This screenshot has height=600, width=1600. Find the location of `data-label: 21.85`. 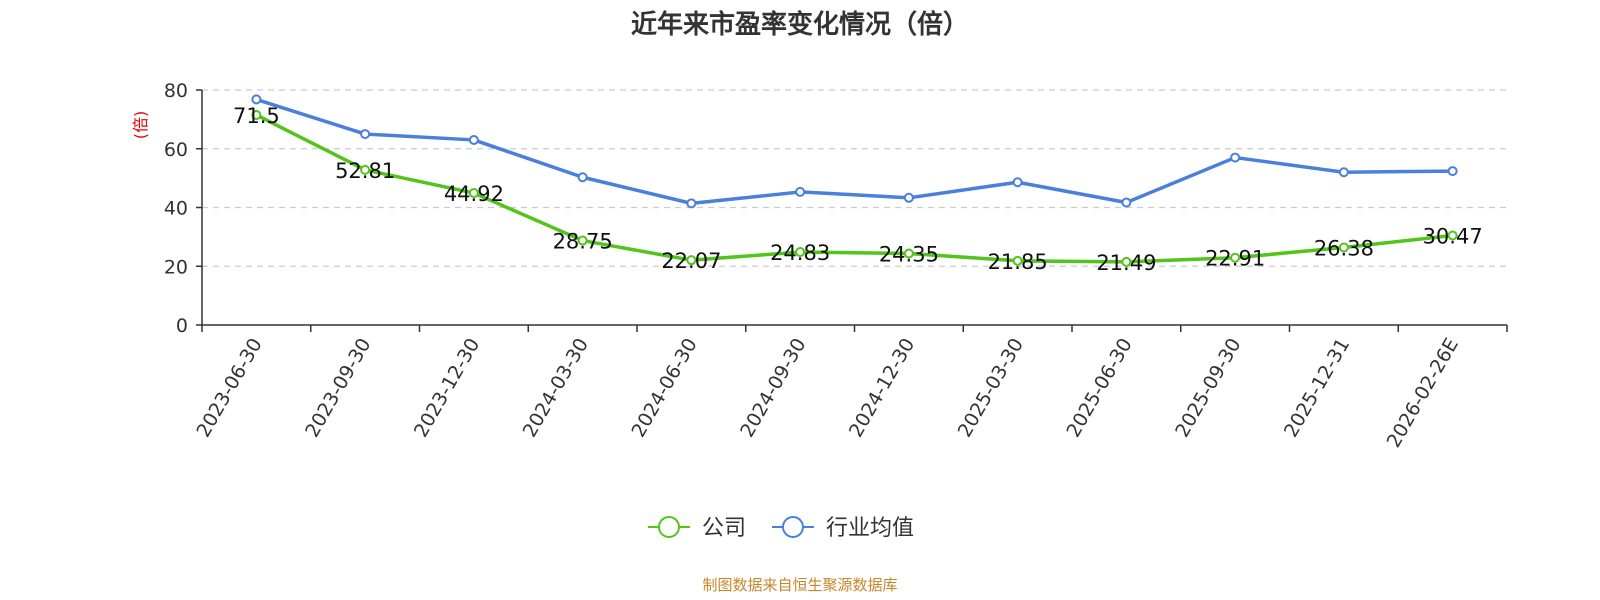

data-label: 21.85 is located at coordinates (1018, 262).